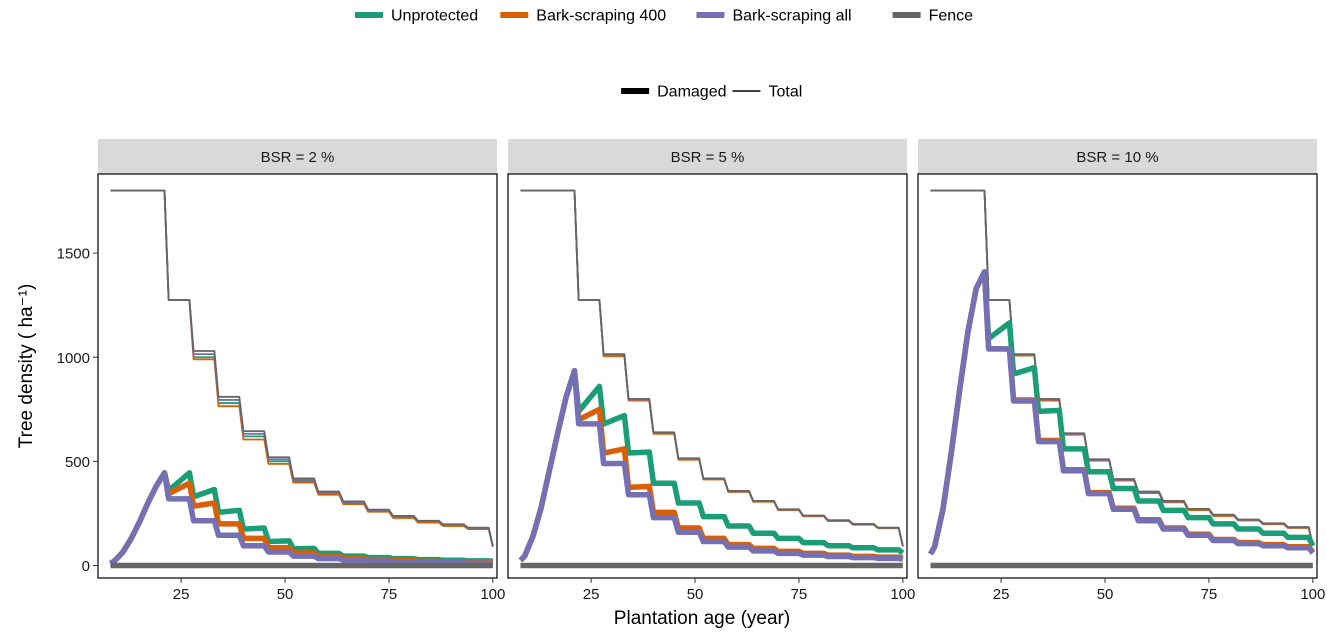  I want to click on legend-label-bark-scraping-400: Bark-scraping 400, so click(601, 16).